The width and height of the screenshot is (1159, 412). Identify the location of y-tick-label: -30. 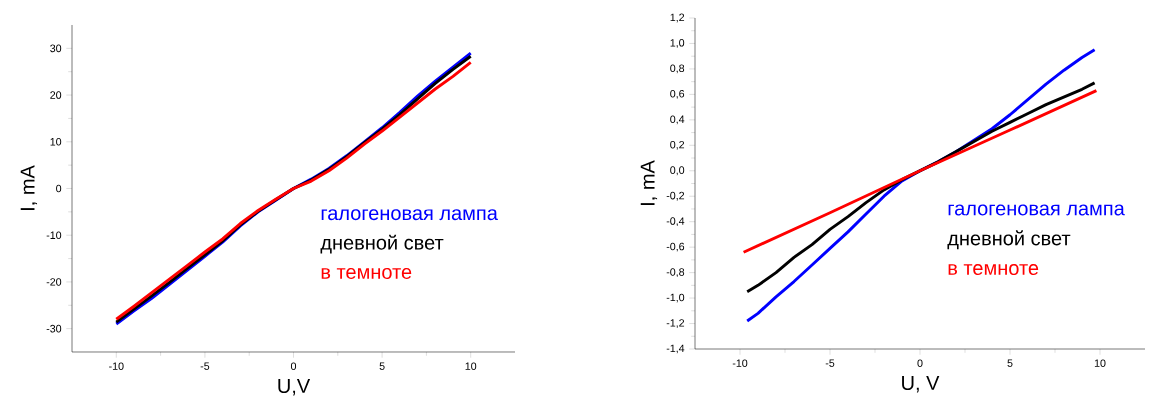
(54, 328).